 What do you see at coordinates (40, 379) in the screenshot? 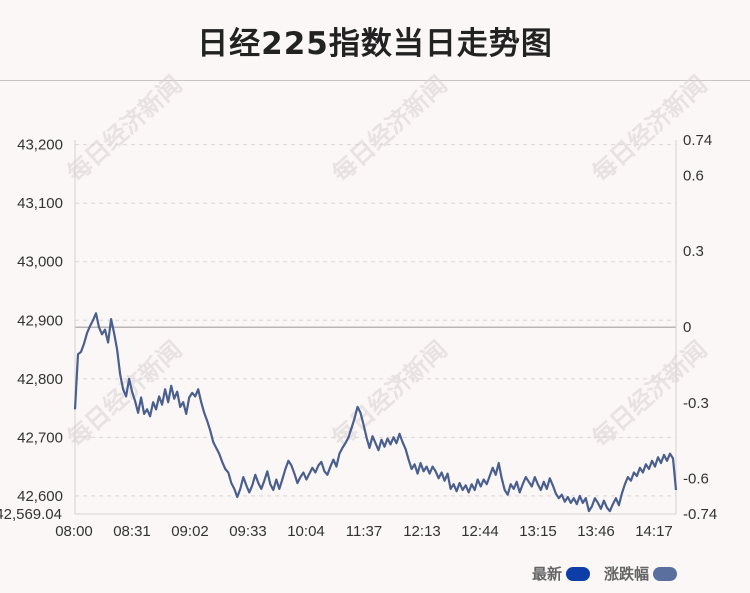
I see `y-left-tick-label: 42,800` at bounding box center [40, 379].